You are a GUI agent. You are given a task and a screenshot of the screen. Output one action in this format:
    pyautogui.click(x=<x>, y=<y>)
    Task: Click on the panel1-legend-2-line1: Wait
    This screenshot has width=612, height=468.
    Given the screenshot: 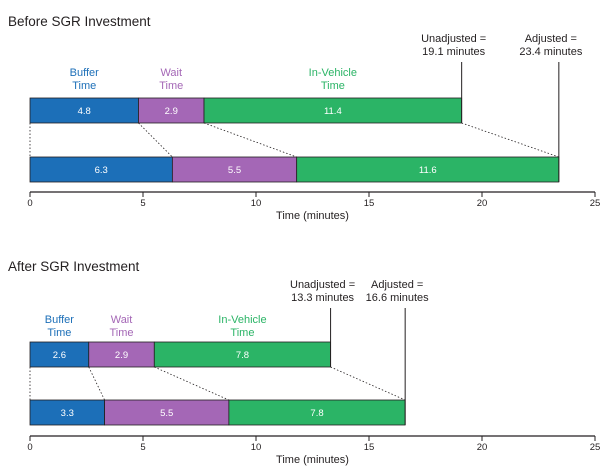 What is the action you would take?
    pyautogui.click(x=171, y=73)
    